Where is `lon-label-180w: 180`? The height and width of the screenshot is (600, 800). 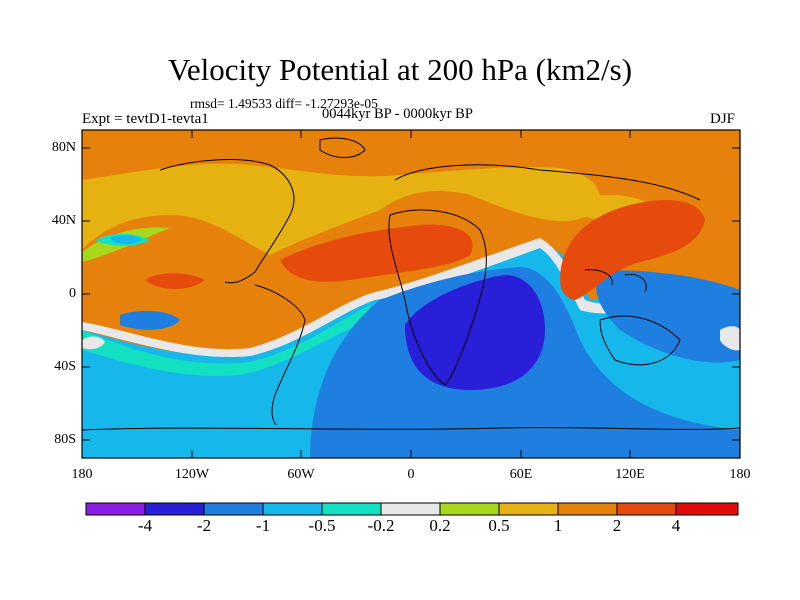 lon-label-180w: 180 is located at coordinates (82, 474).